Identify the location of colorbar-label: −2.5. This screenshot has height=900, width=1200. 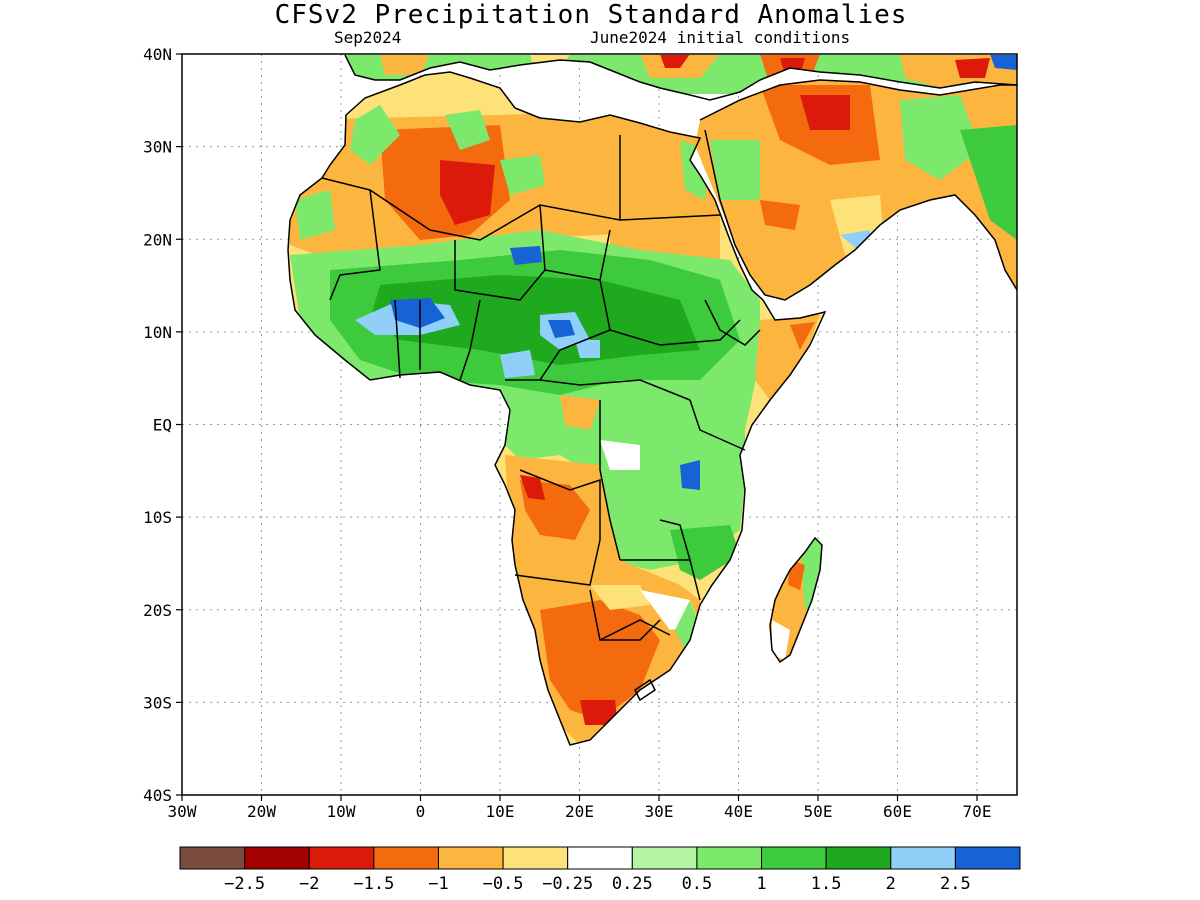
(244, 884).